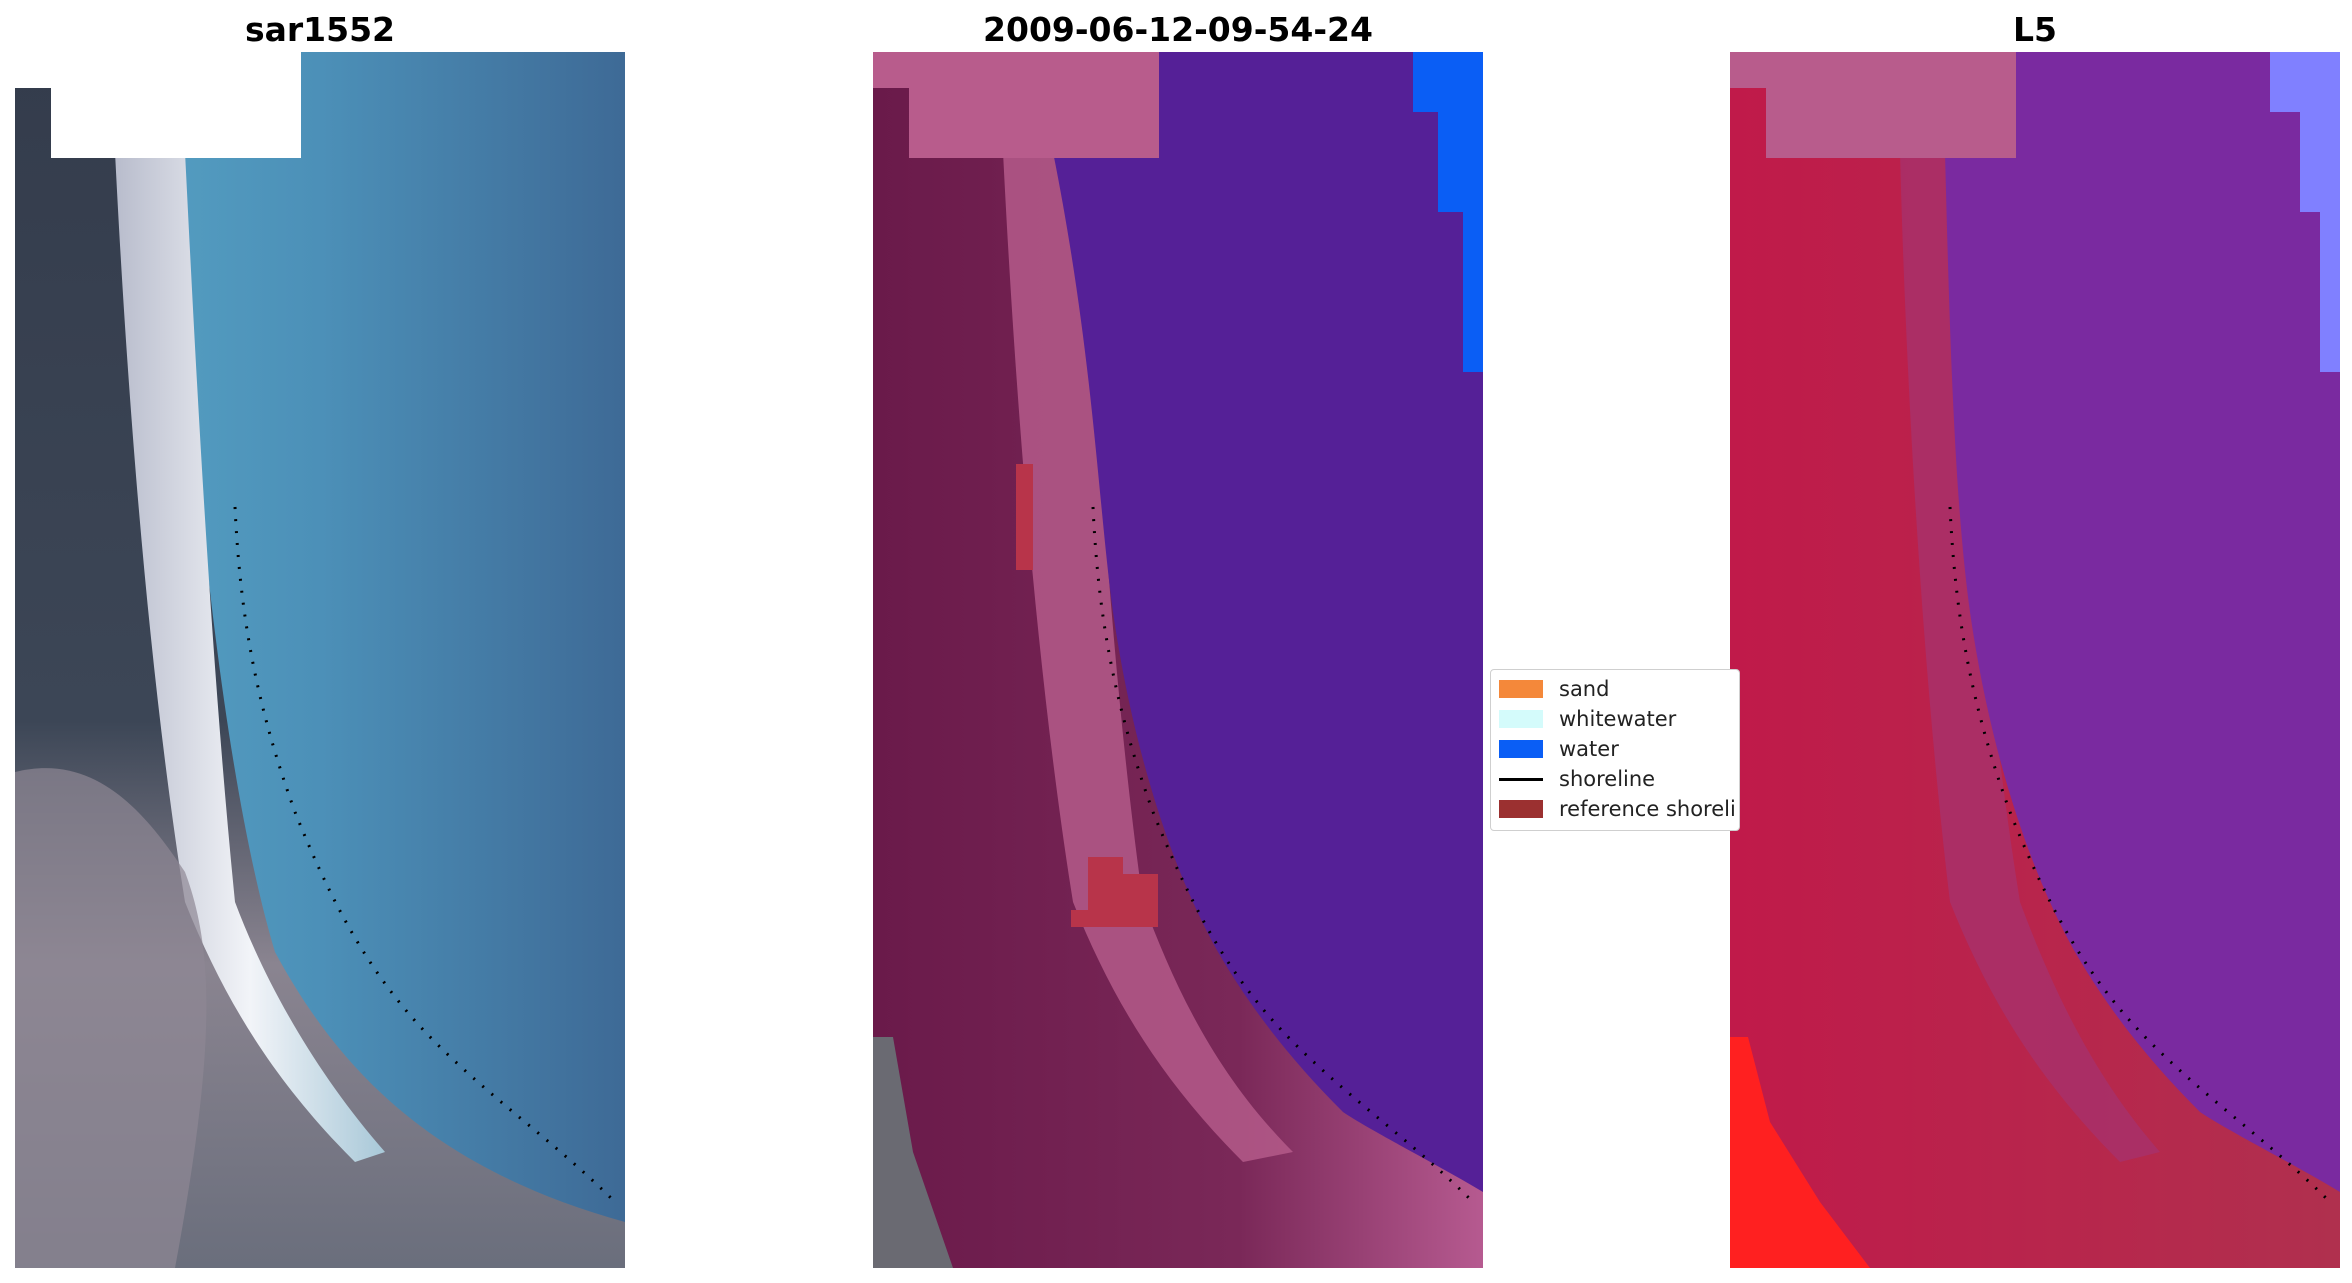  What do you see at coordinates (1607, 779) in the screenshot?
I see `legend-label: shoreline` at bounding box center [1607, 779].